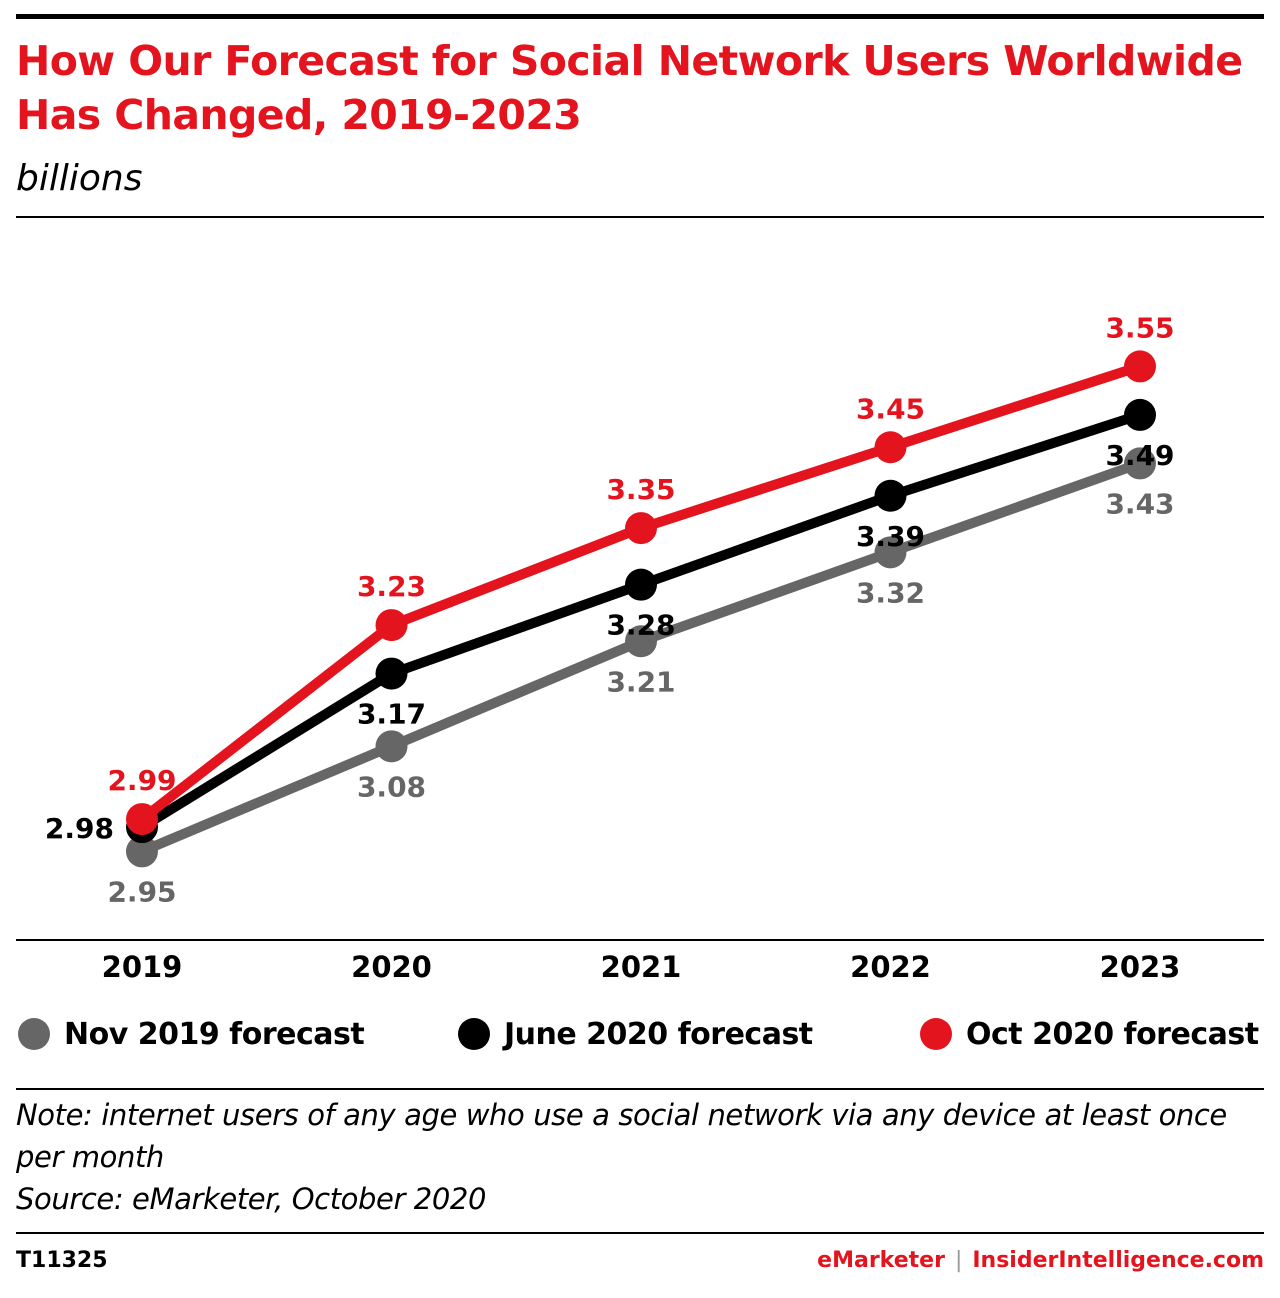 This screenshot has width=1280, height=1298. I want to click on data-label-nov-2019-forecast-2019: 2.95, so click(141, 891).